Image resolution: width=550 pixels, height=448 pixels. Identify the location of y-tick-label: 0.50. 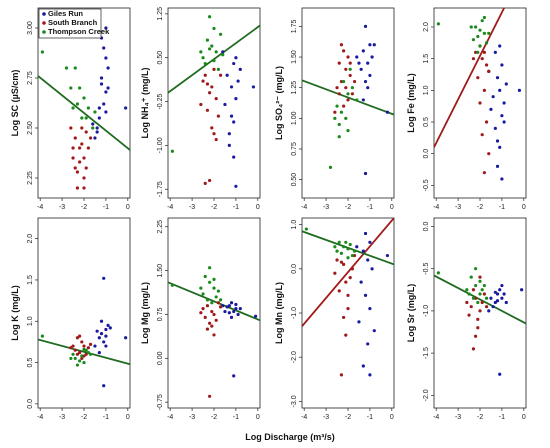
(160, 58).